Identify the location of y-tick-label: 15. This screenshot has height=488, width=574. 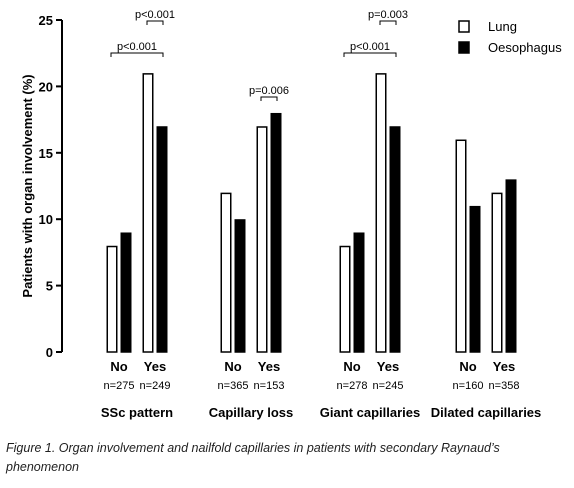
(46, 153).